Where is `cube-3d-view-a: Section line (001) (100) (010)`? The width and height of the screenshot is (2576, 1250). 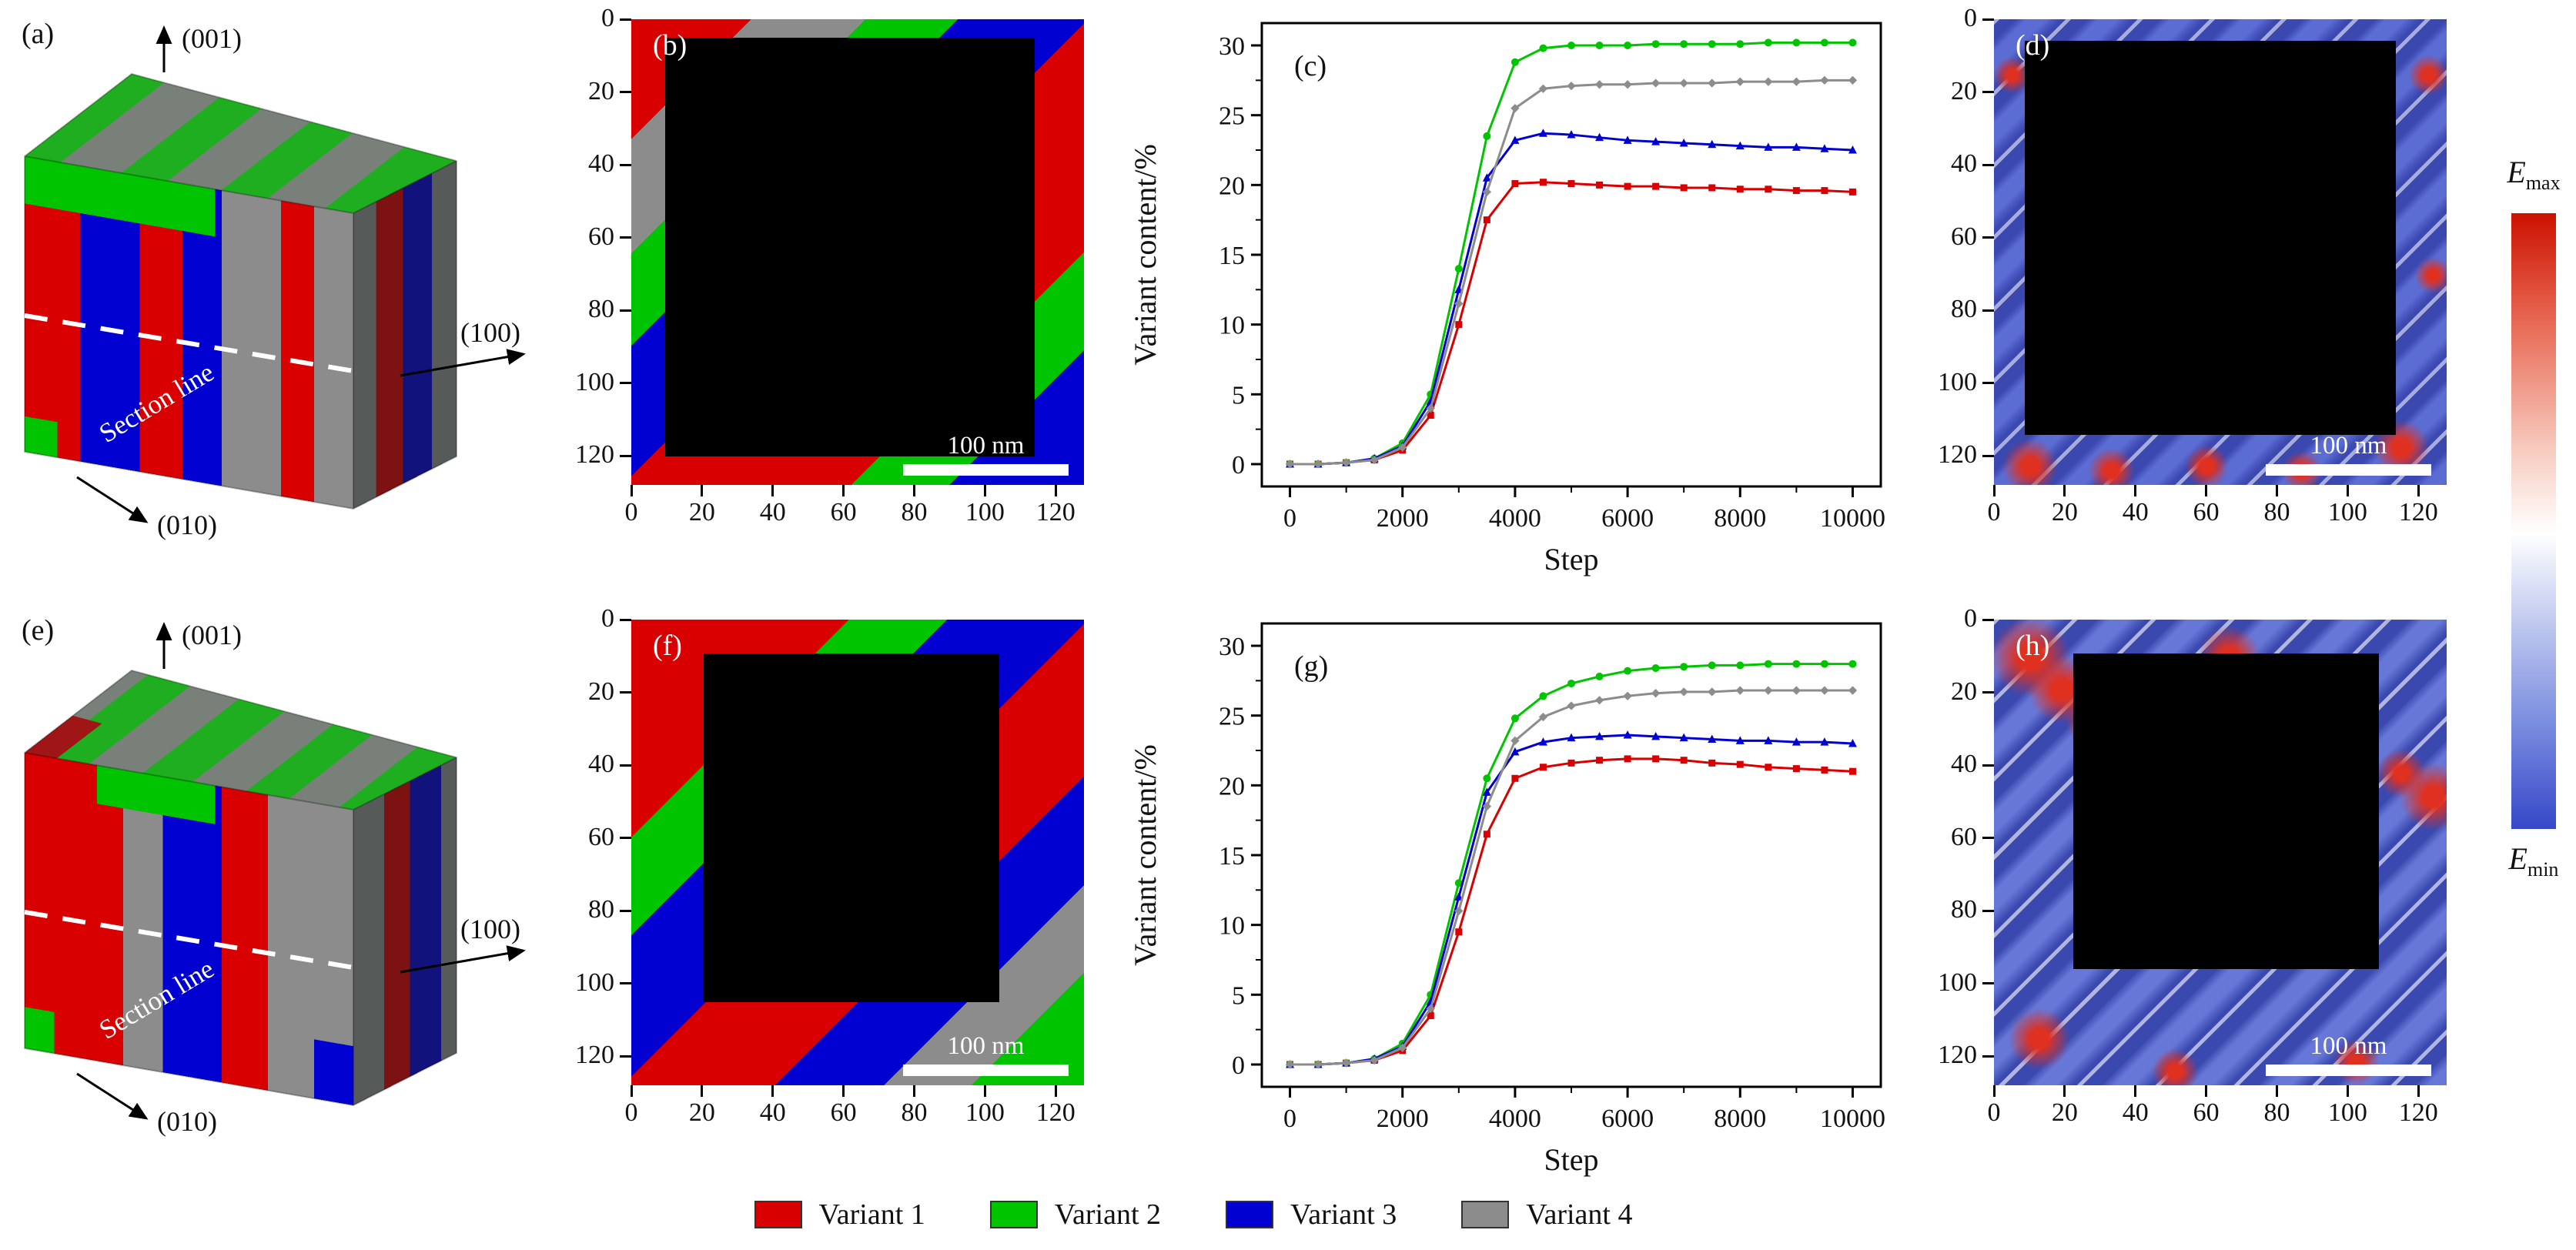
cube-3d-view-a: Section line (001) (100) (010) is located at coordinates (275, 281).